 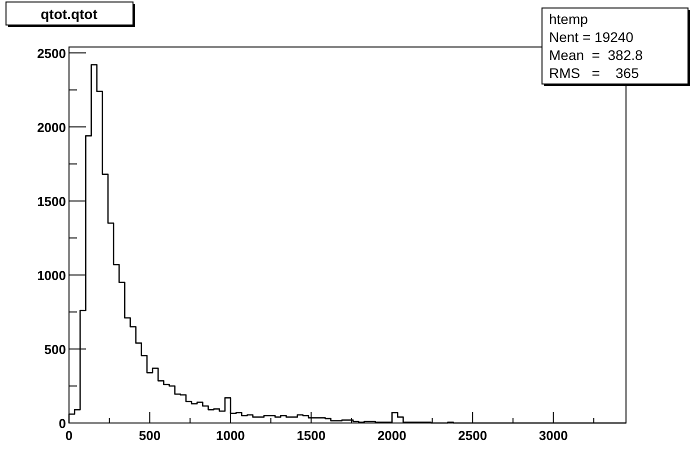 What do you see at coordinates (55, 349) in the screenshot?
I see `y-tick-label: 500` at bounding box center [55, 349].